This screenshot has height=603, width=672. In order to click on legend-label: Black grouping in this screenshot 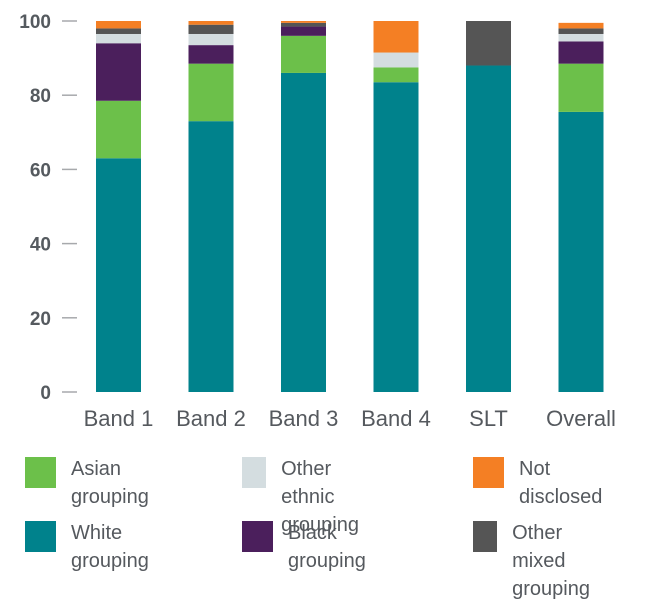, I will do `click(327, 547)`.